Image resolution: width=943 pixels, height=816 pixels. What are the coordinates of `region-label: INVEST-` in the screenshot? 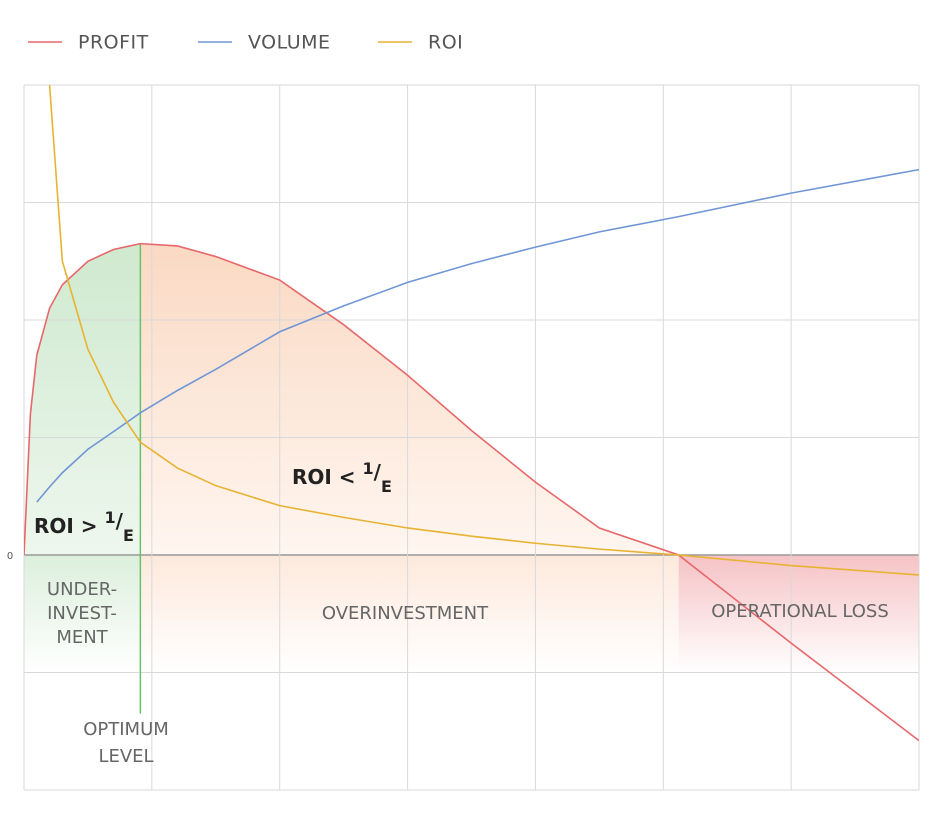 It's located at (82, 613).